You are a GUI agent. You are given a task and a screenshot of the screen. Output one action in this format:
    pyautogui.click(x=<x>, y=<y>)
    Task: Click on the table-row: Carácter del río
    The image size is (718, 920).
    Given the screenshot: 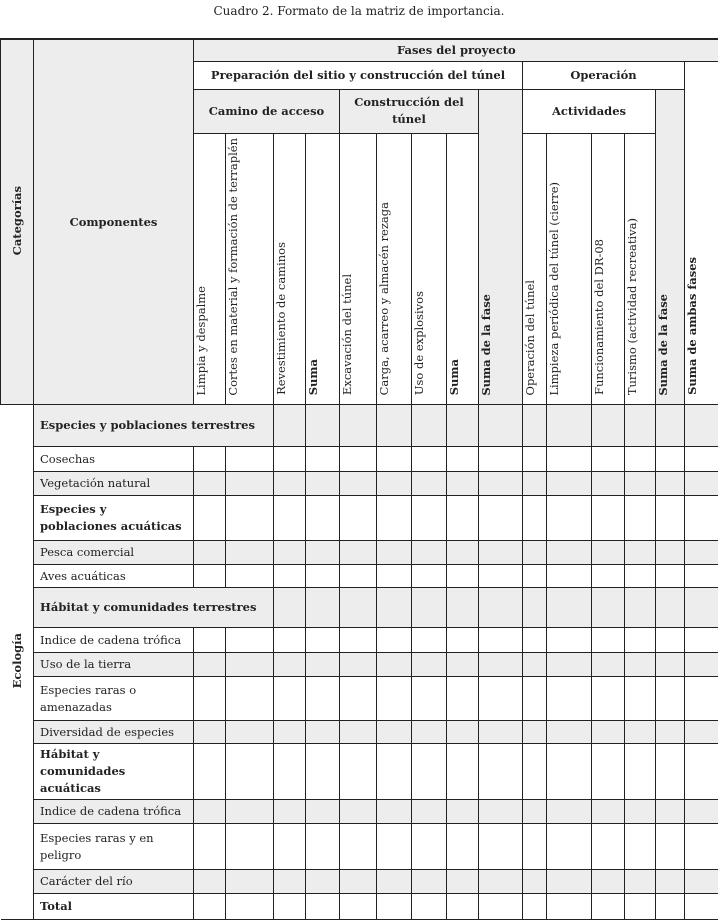 What is the action you would take?
    pyautogui.click(x=359, y=882)
    